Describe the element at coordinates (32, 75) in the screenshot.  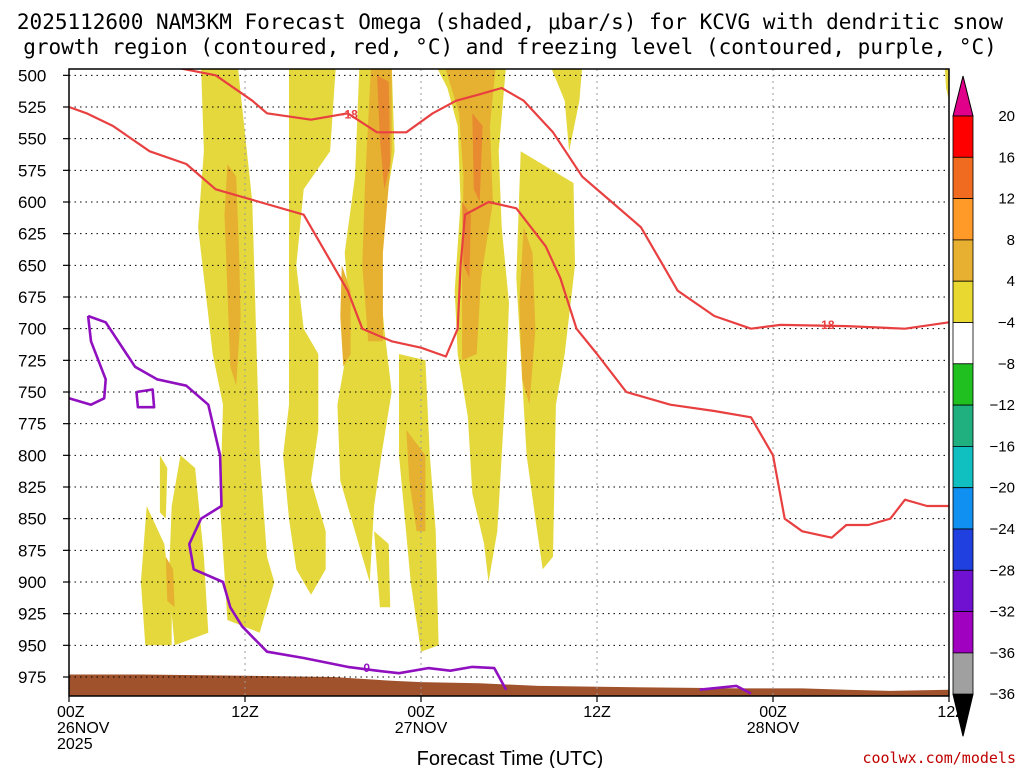
I see `ytick-label-500: 500` at that location.